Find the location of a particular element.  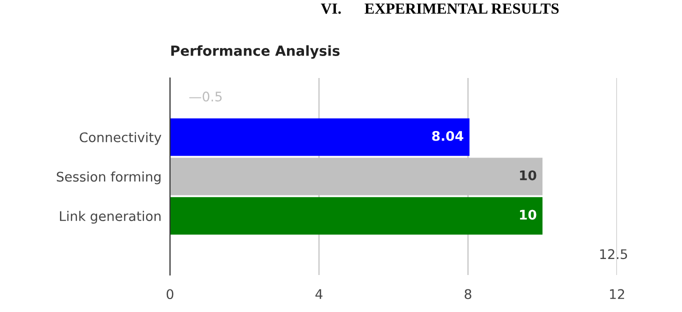

text: —0.5 is located at coordinates (205, 97).